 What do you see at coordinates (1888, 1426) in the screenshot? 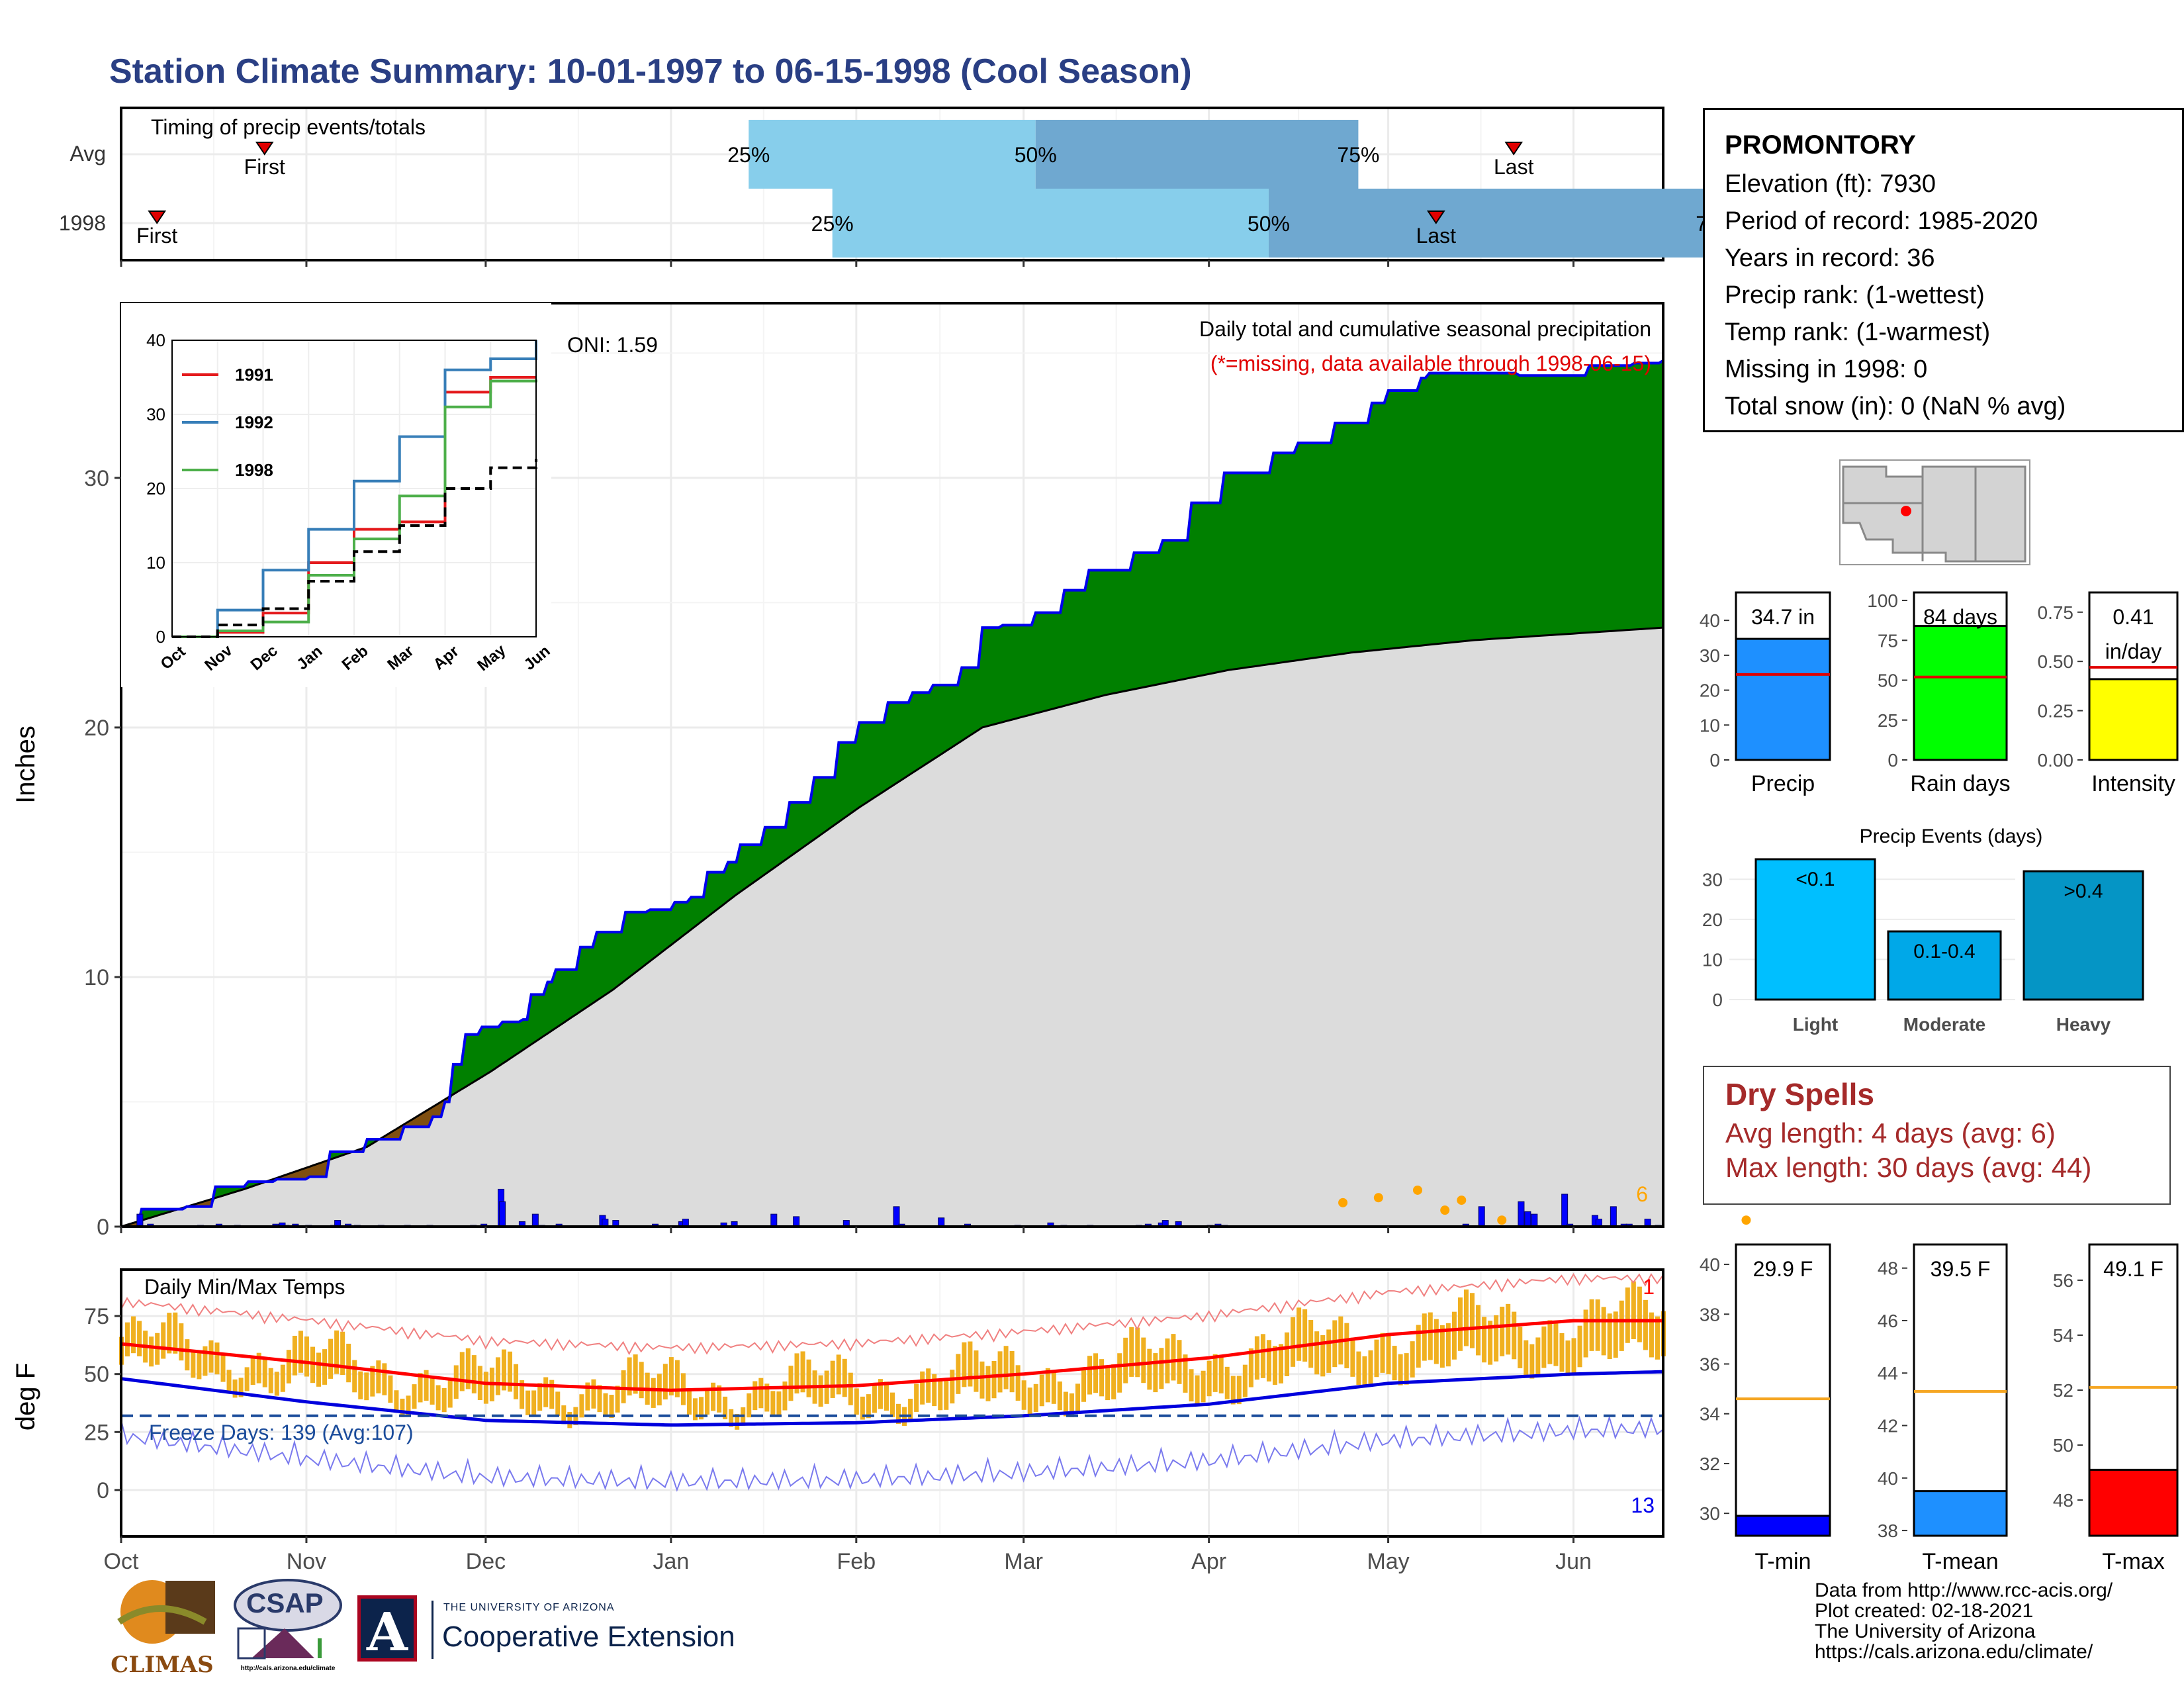
I see `tmean-tick-label: 42` at bounding box center [1888, 1426].